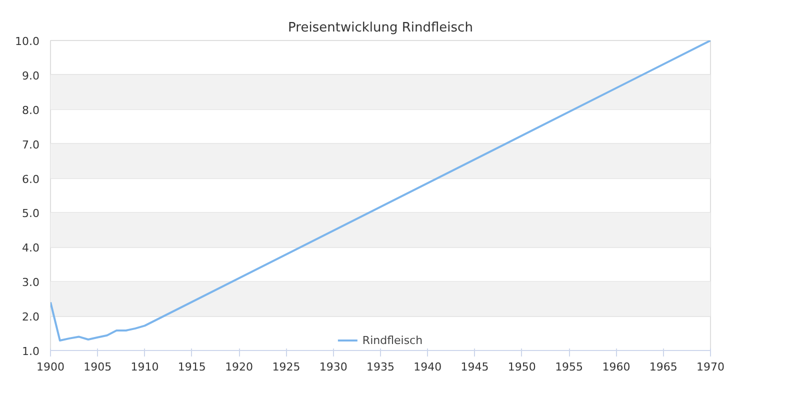 The height and width of the screenshot is (400, 800). Describe the element at coordinates (144, 367) in the screenshot. I see `x-tick-label: 1910` at that location.